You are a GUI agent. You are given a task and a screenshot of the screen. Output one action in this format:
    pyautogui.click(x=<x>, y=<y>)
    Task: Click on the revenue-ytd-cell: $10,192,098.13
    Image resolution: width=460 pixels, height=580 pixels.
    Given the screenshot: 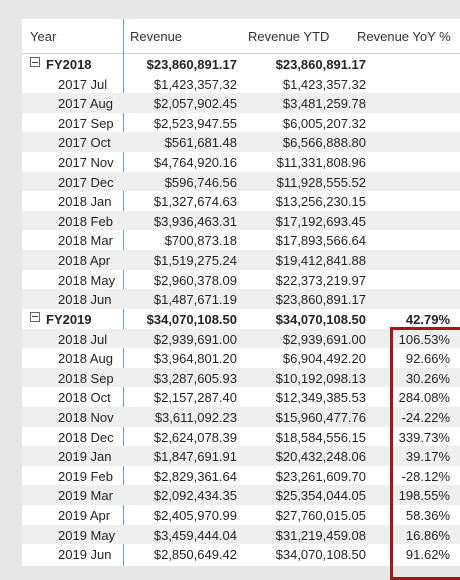 What is the action you would take?
    pyautogui.click(x=320, y=378)
    